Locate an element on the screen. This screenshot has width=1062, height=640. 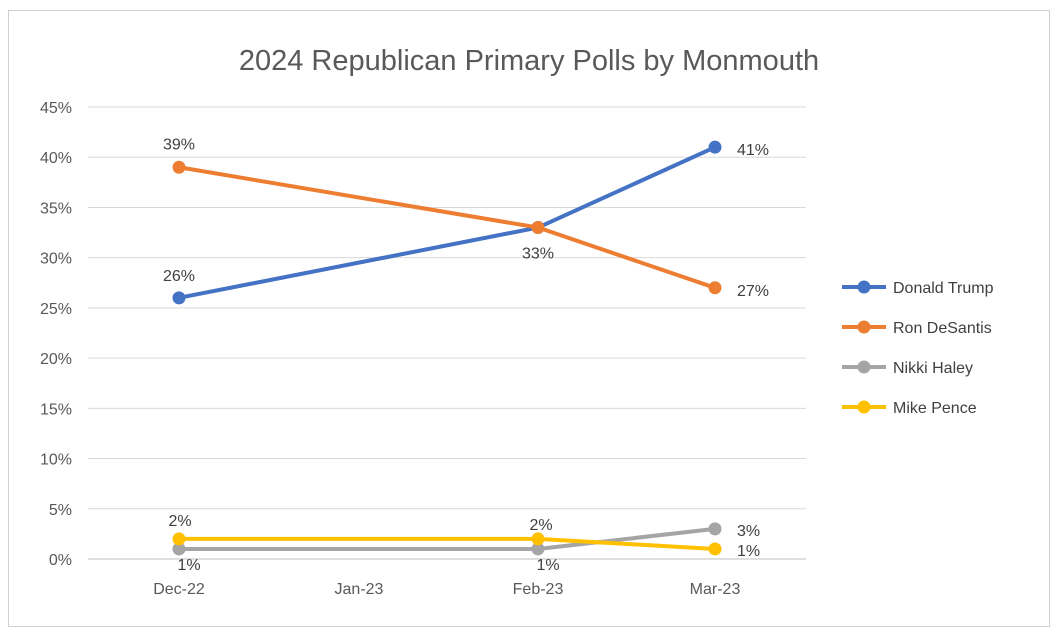
data-label: 26% is located at coordinates (179, 276).